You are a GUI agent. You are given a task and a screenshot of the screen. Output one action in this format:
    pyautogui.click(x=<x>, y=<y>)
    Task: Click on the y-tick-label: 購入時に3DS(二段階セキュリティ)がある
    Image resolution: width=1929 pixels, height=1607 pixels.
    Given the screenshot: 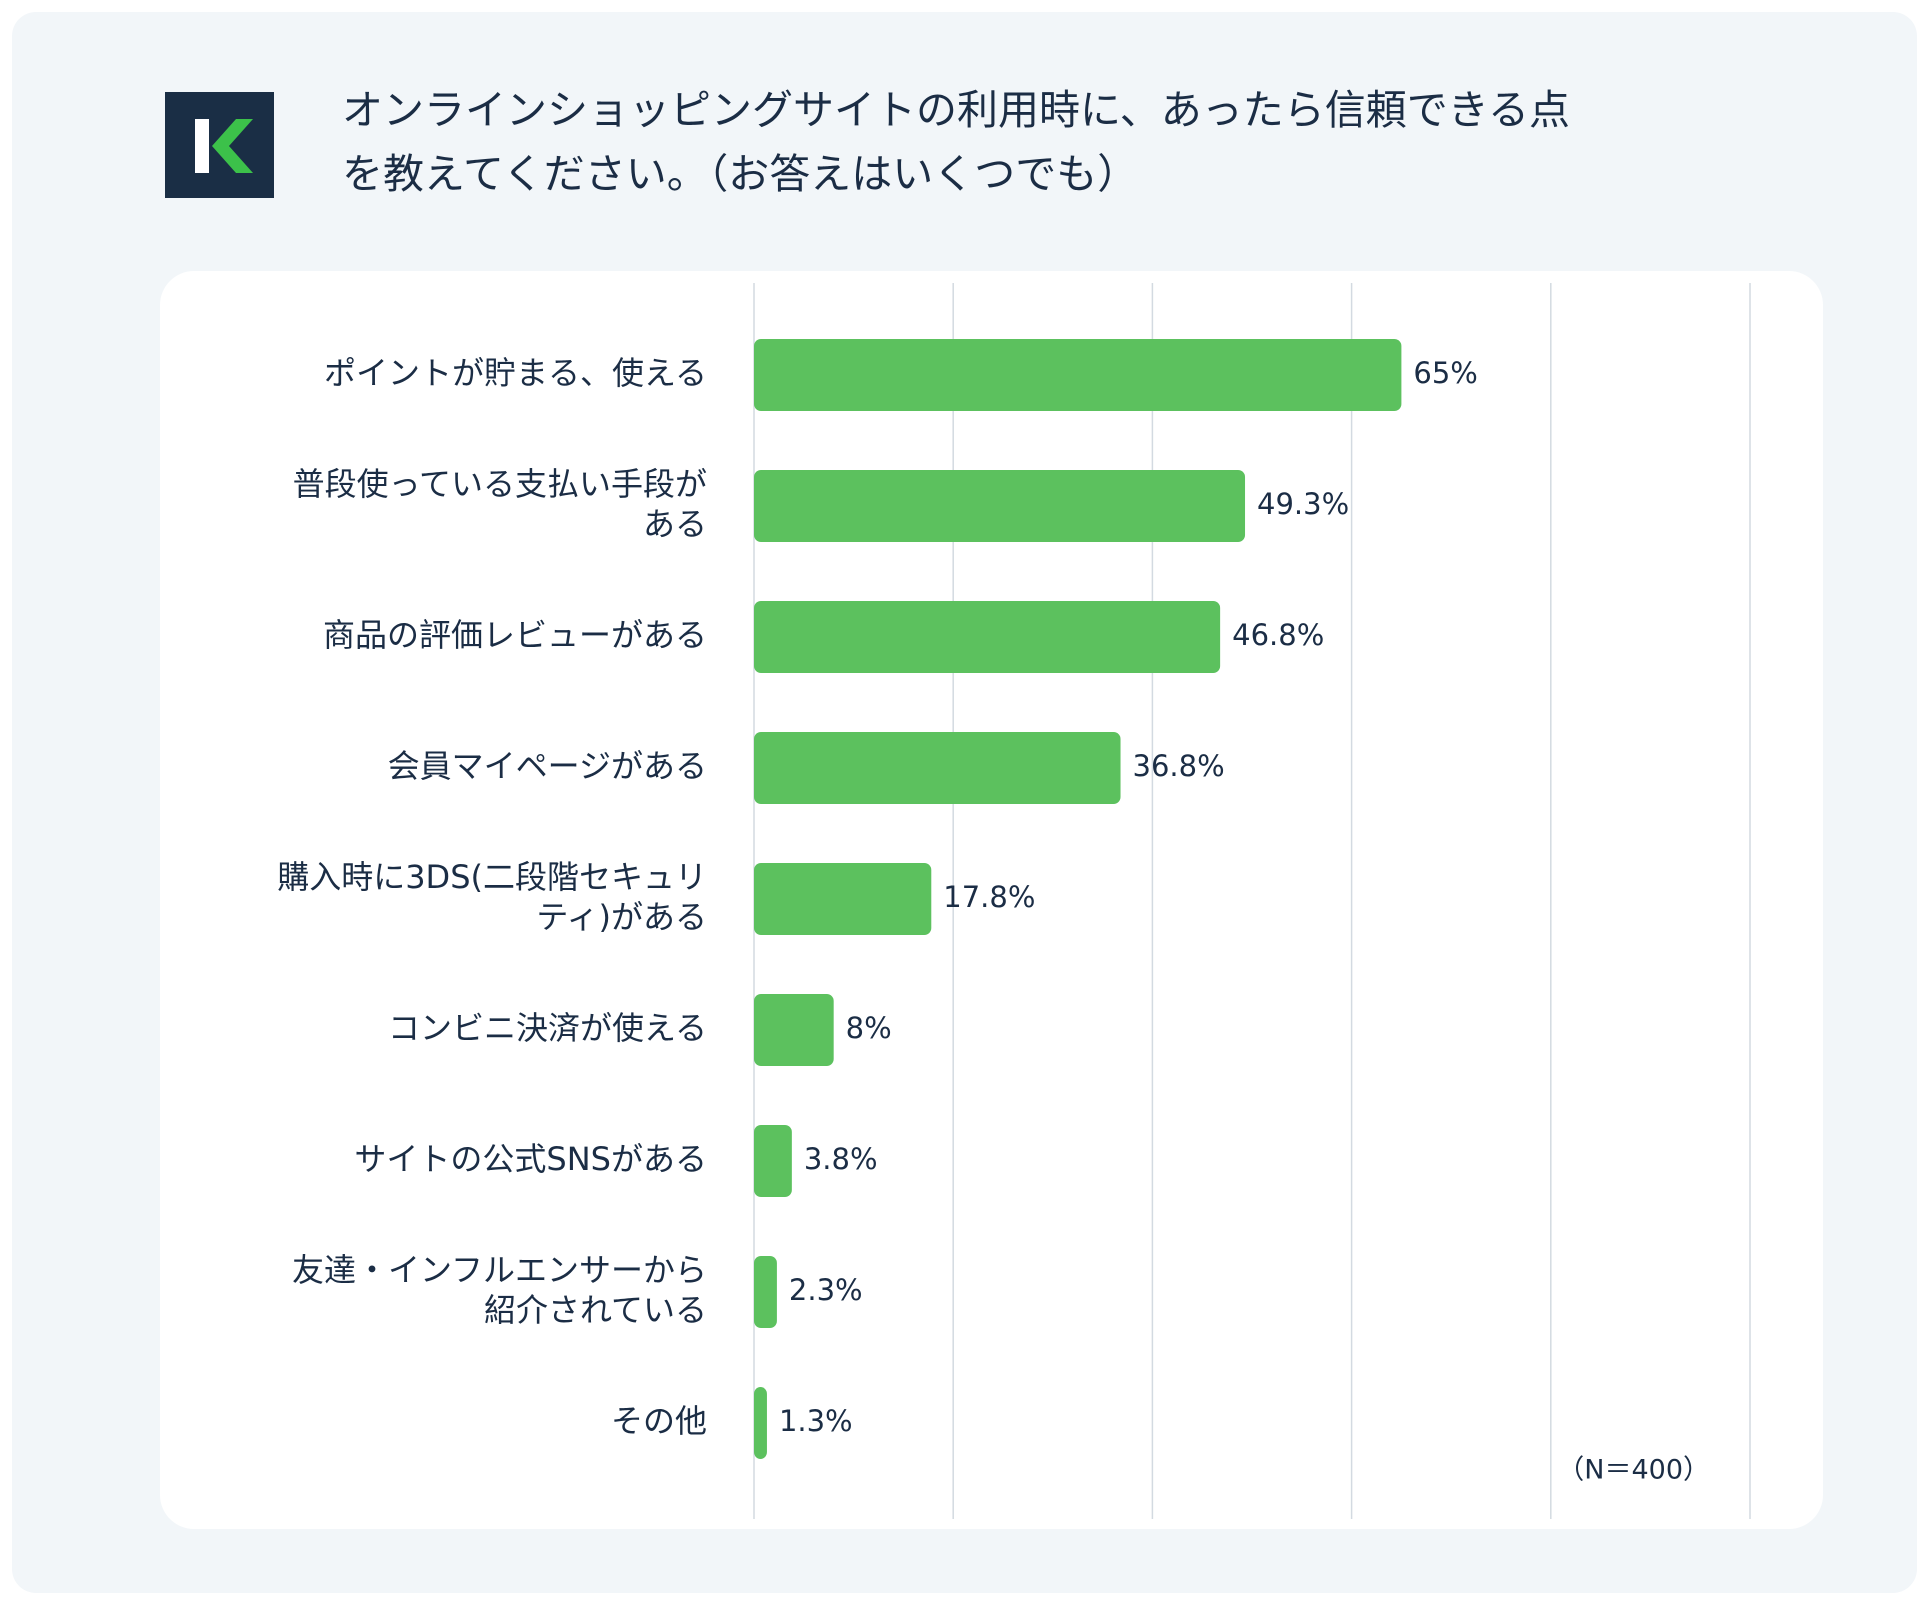 What is the action you would take?
    pyautogui.click(x=492, y=897)
    